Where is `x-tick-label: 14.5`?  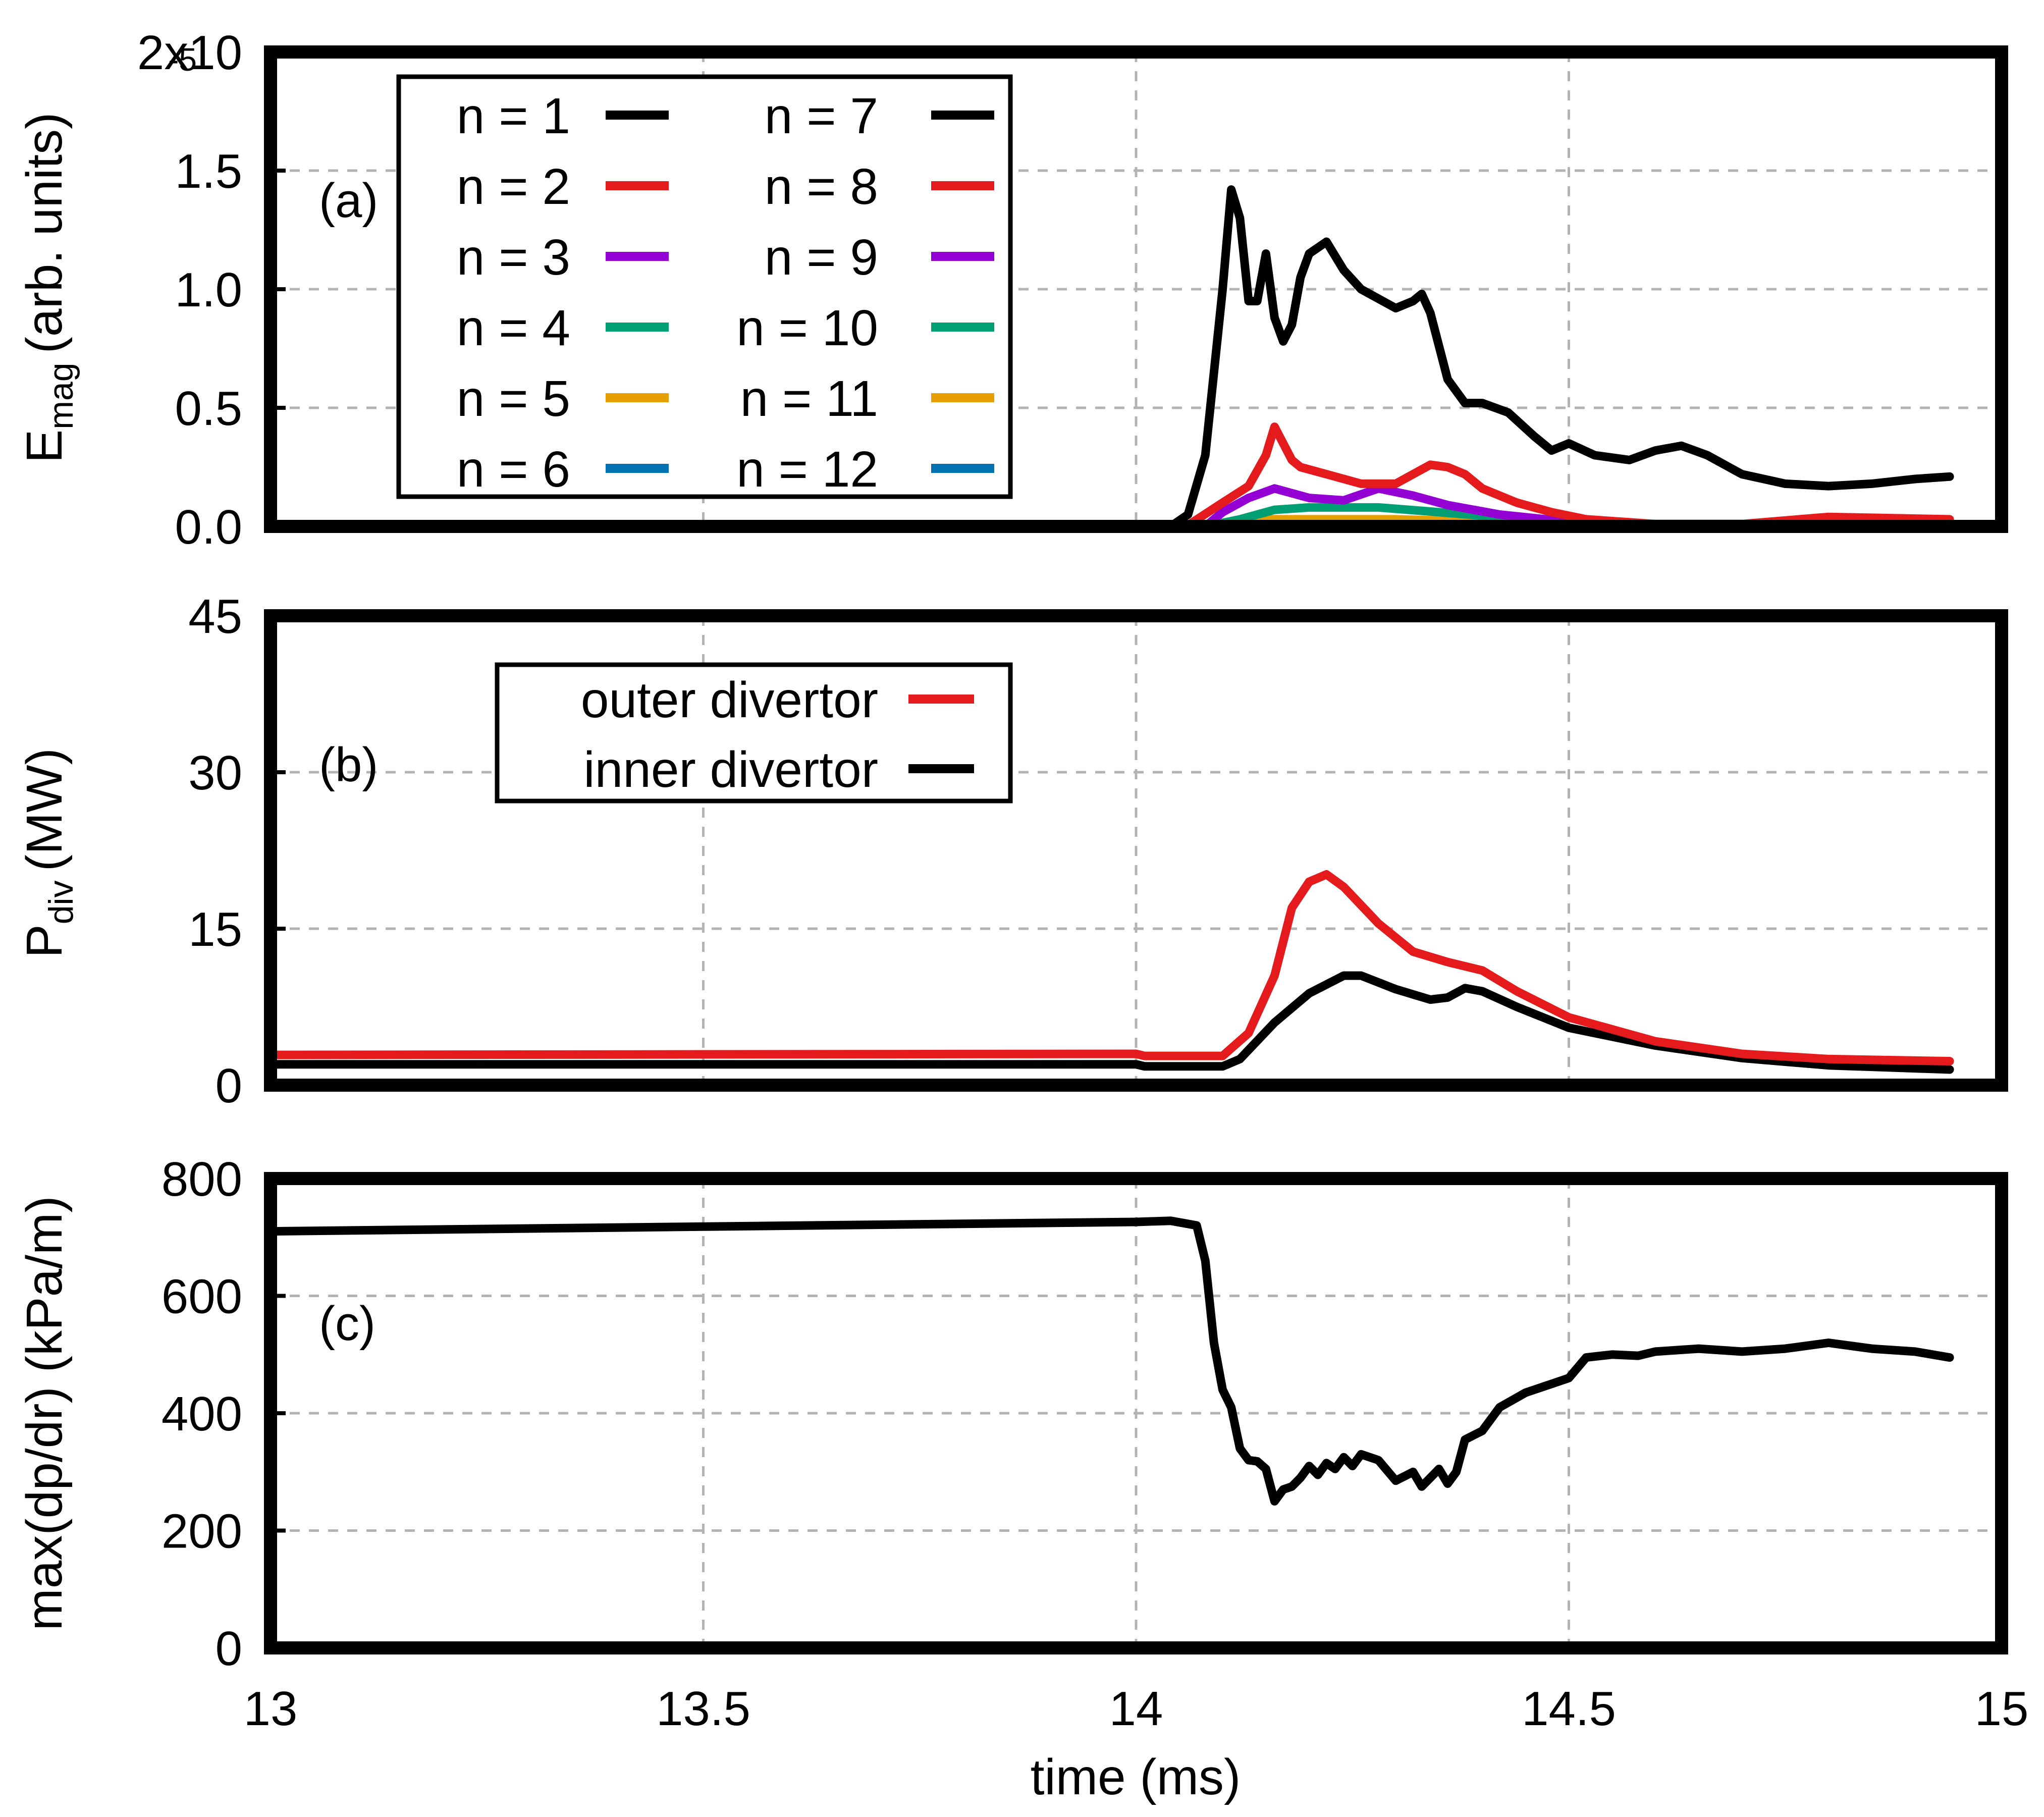 x-tick-label: 14.5 is located at coordinates (1569, 1709).